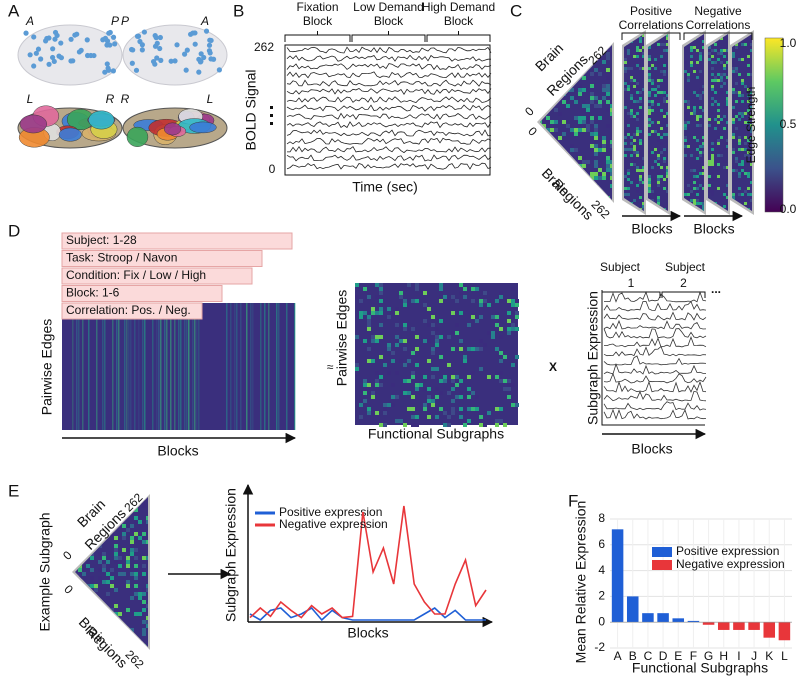 The image size is (800, 679). What do you see at coordinates (653, 358) in the screenshot?
I see `axes` at bounding box center [653, 358].